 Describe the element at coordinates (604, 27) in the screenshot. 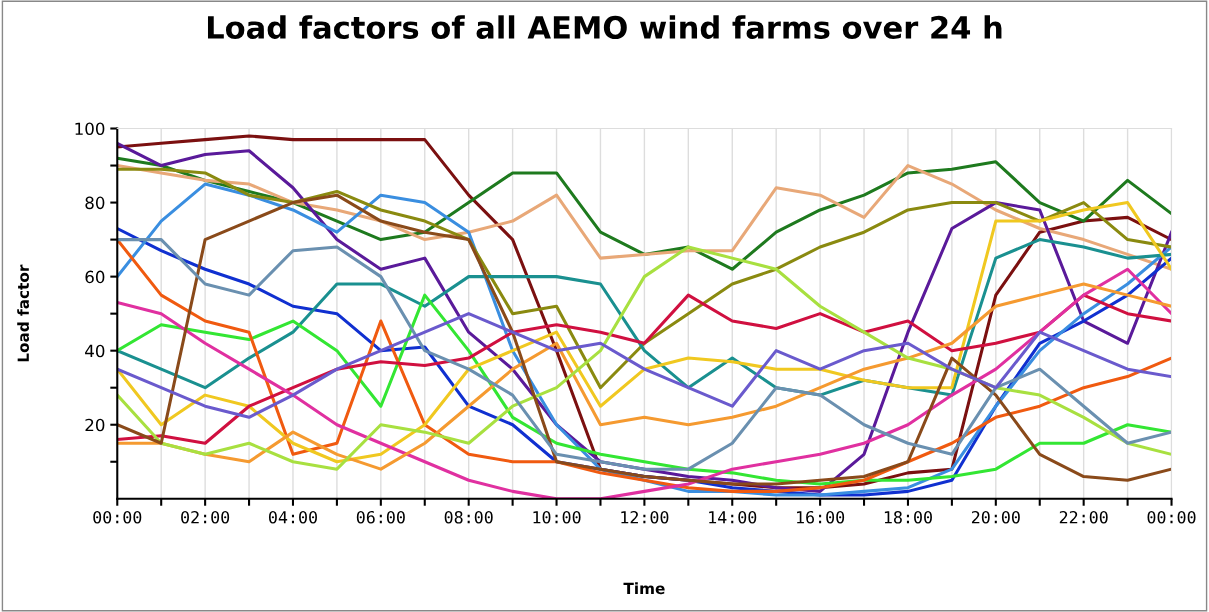

I see `chart-title: Load factors of all AEMO wind farms over 24 h` at that location.